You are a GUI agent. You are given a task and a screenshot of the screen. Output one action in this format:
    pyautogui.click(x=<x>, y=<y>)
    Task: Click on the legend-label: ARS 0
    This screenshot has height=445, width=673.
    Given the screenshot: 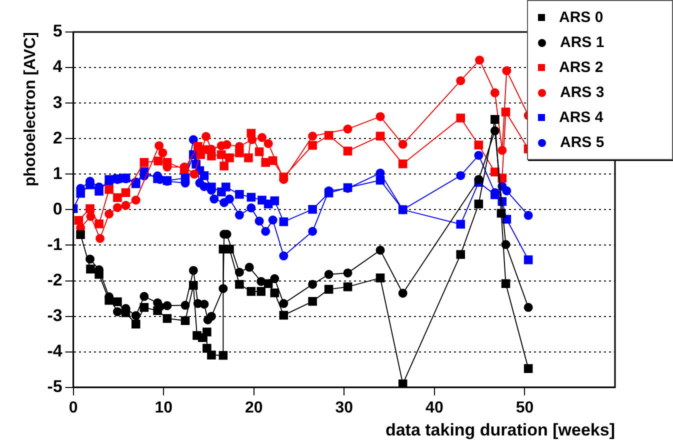 What is the action you would take?
    pyautogui.click(x=581, y=17)
    